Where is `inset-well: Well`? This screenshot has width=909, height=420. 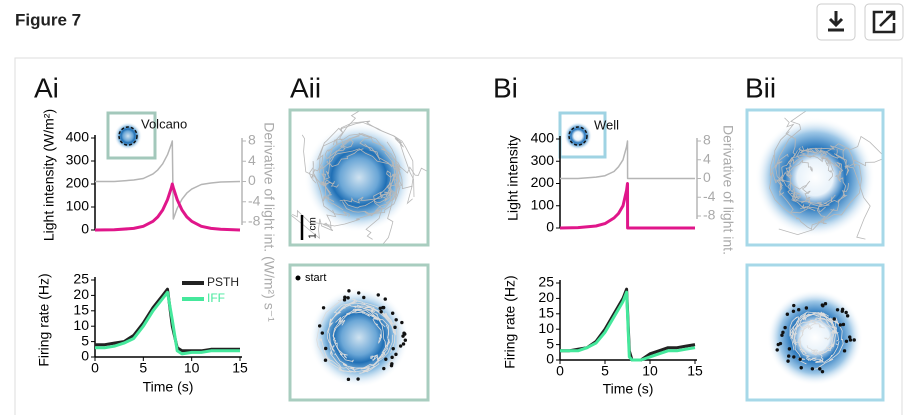 inset-well: Well is located at coordinates (588, 135).